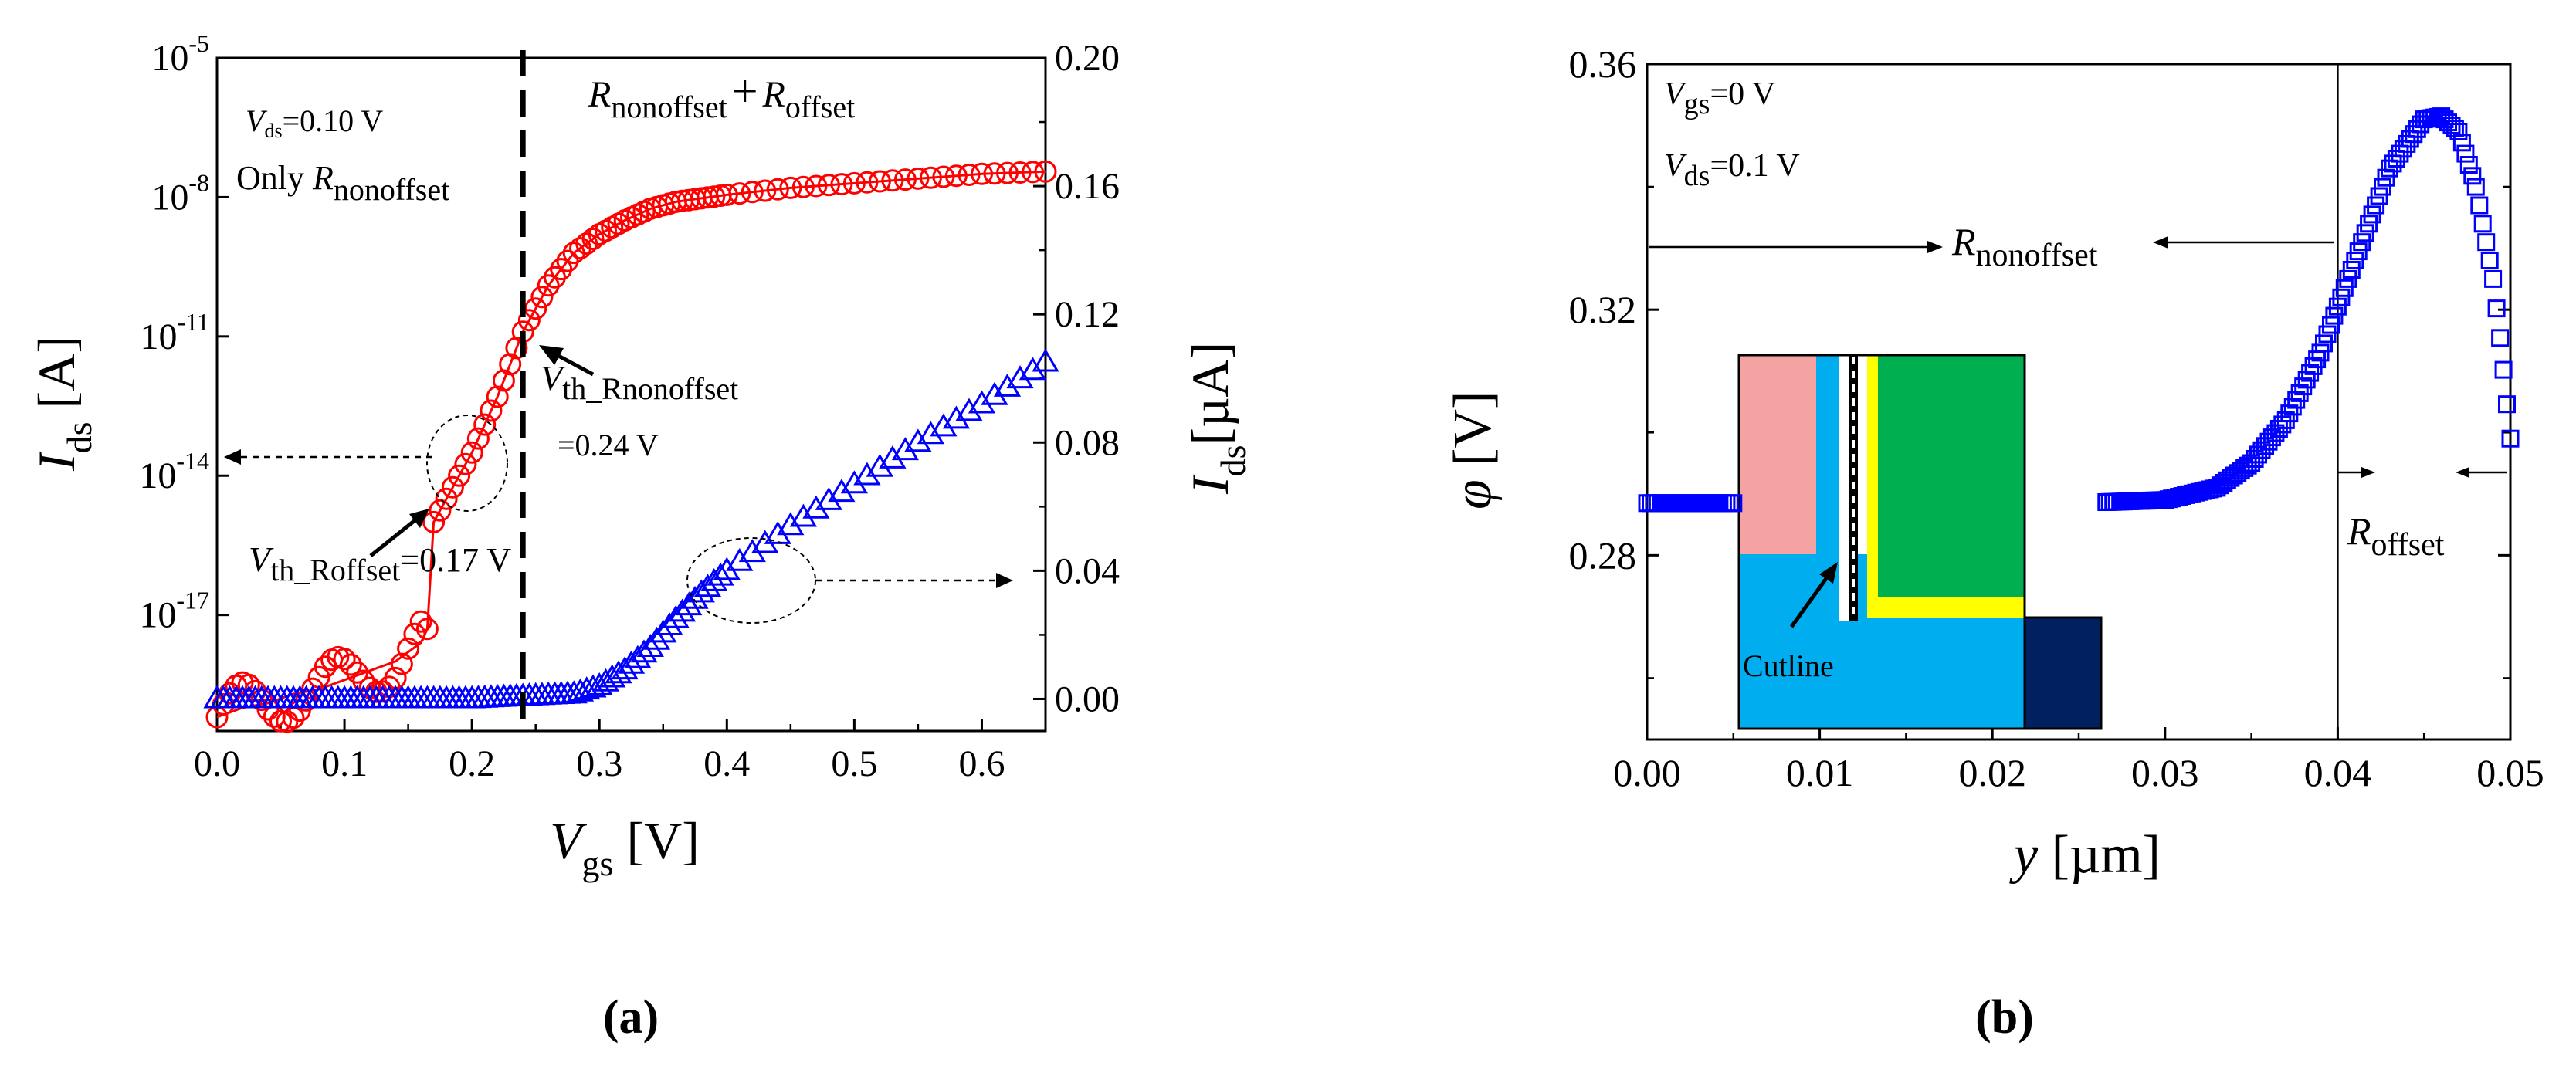 The image size is (2576, 1066). What do you see at coordinates (1087, 58) in the screenshot?
I see `panel-a-right-y-tick-label: 0.20` at bounding box center [1087, 58].